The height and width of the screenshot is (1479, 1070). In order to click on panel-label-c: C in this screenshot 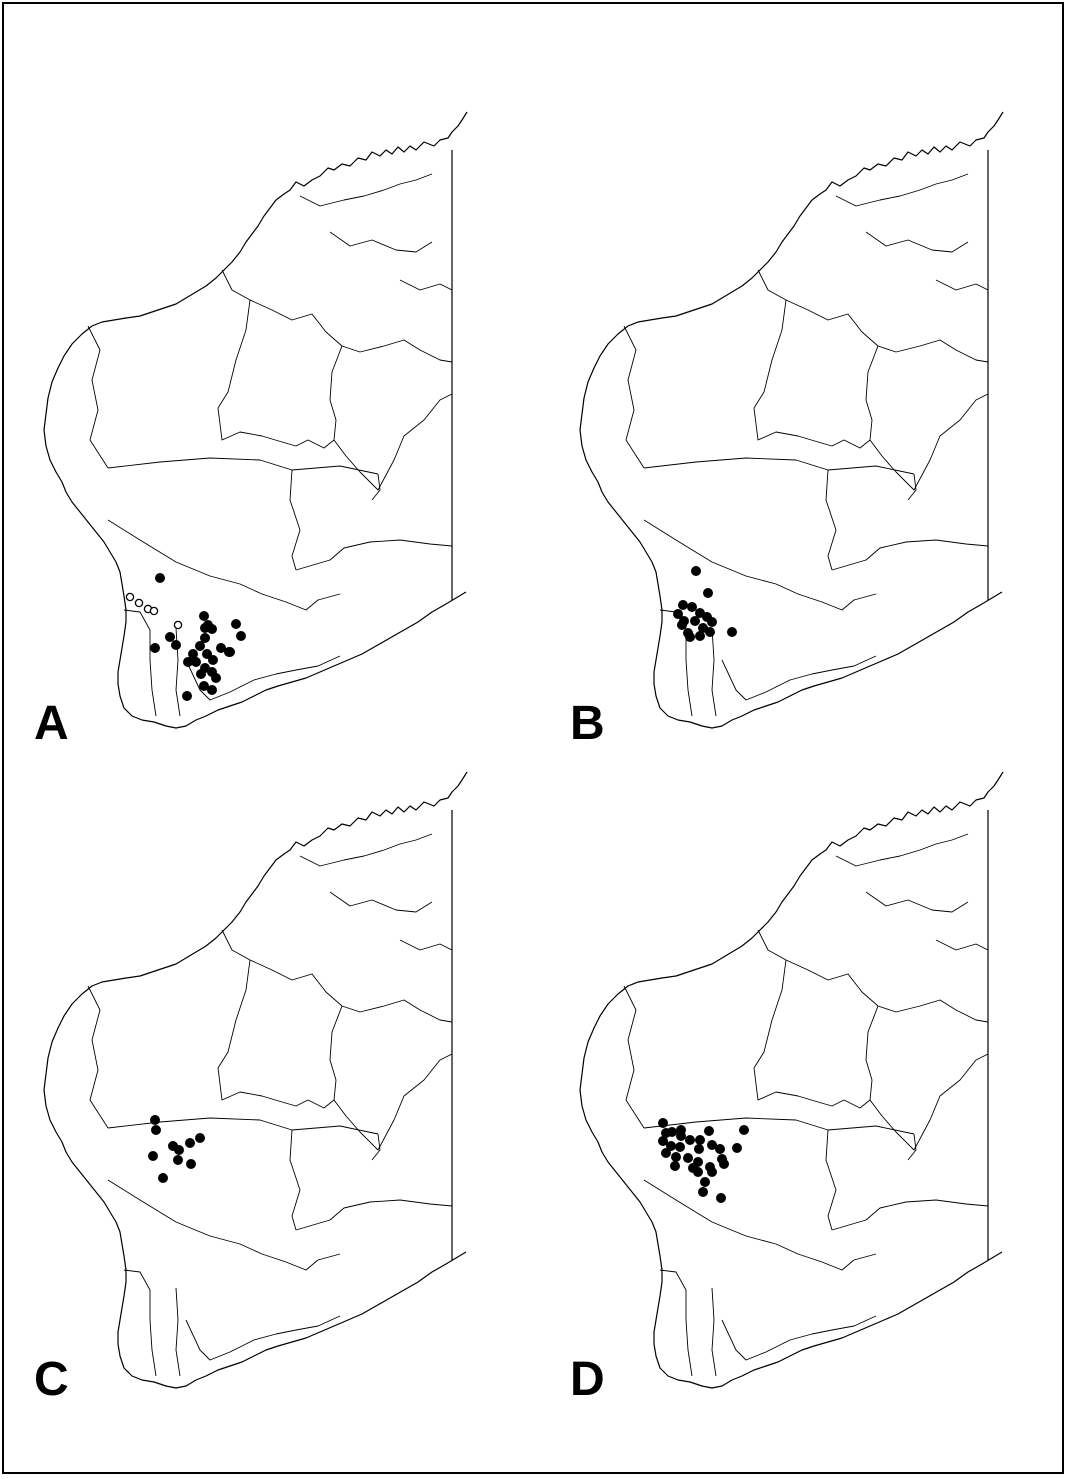, I will do `click(51, 1379)`.